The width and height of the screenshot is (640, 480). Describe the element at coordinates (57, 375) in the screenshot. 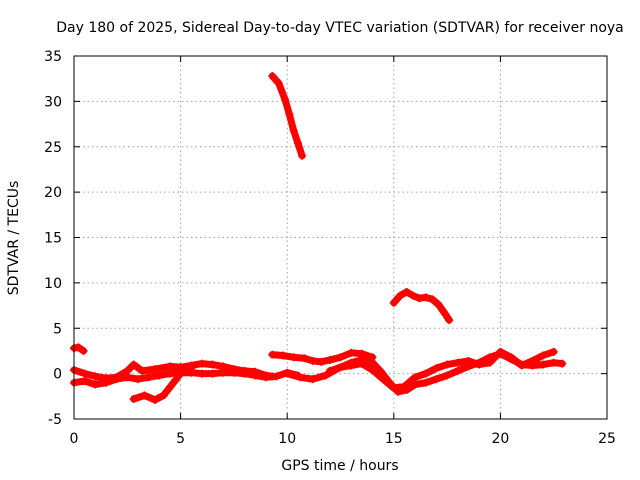

I see `y-tick-label: 0` at that location.